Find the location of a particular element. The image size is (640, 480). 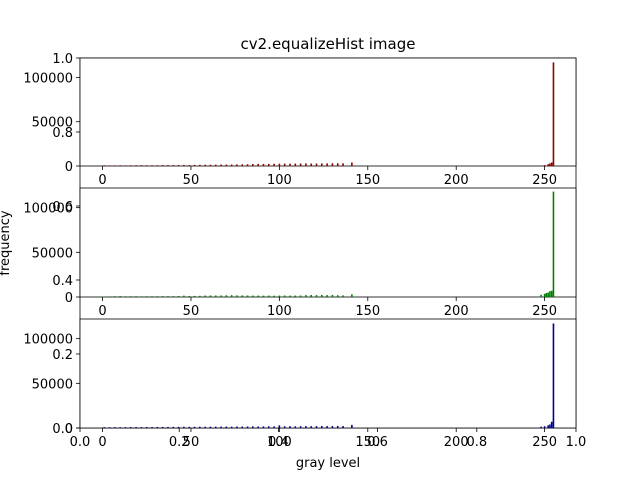

blue-x-tick-label: 200 is located at coordinates (456, 442).